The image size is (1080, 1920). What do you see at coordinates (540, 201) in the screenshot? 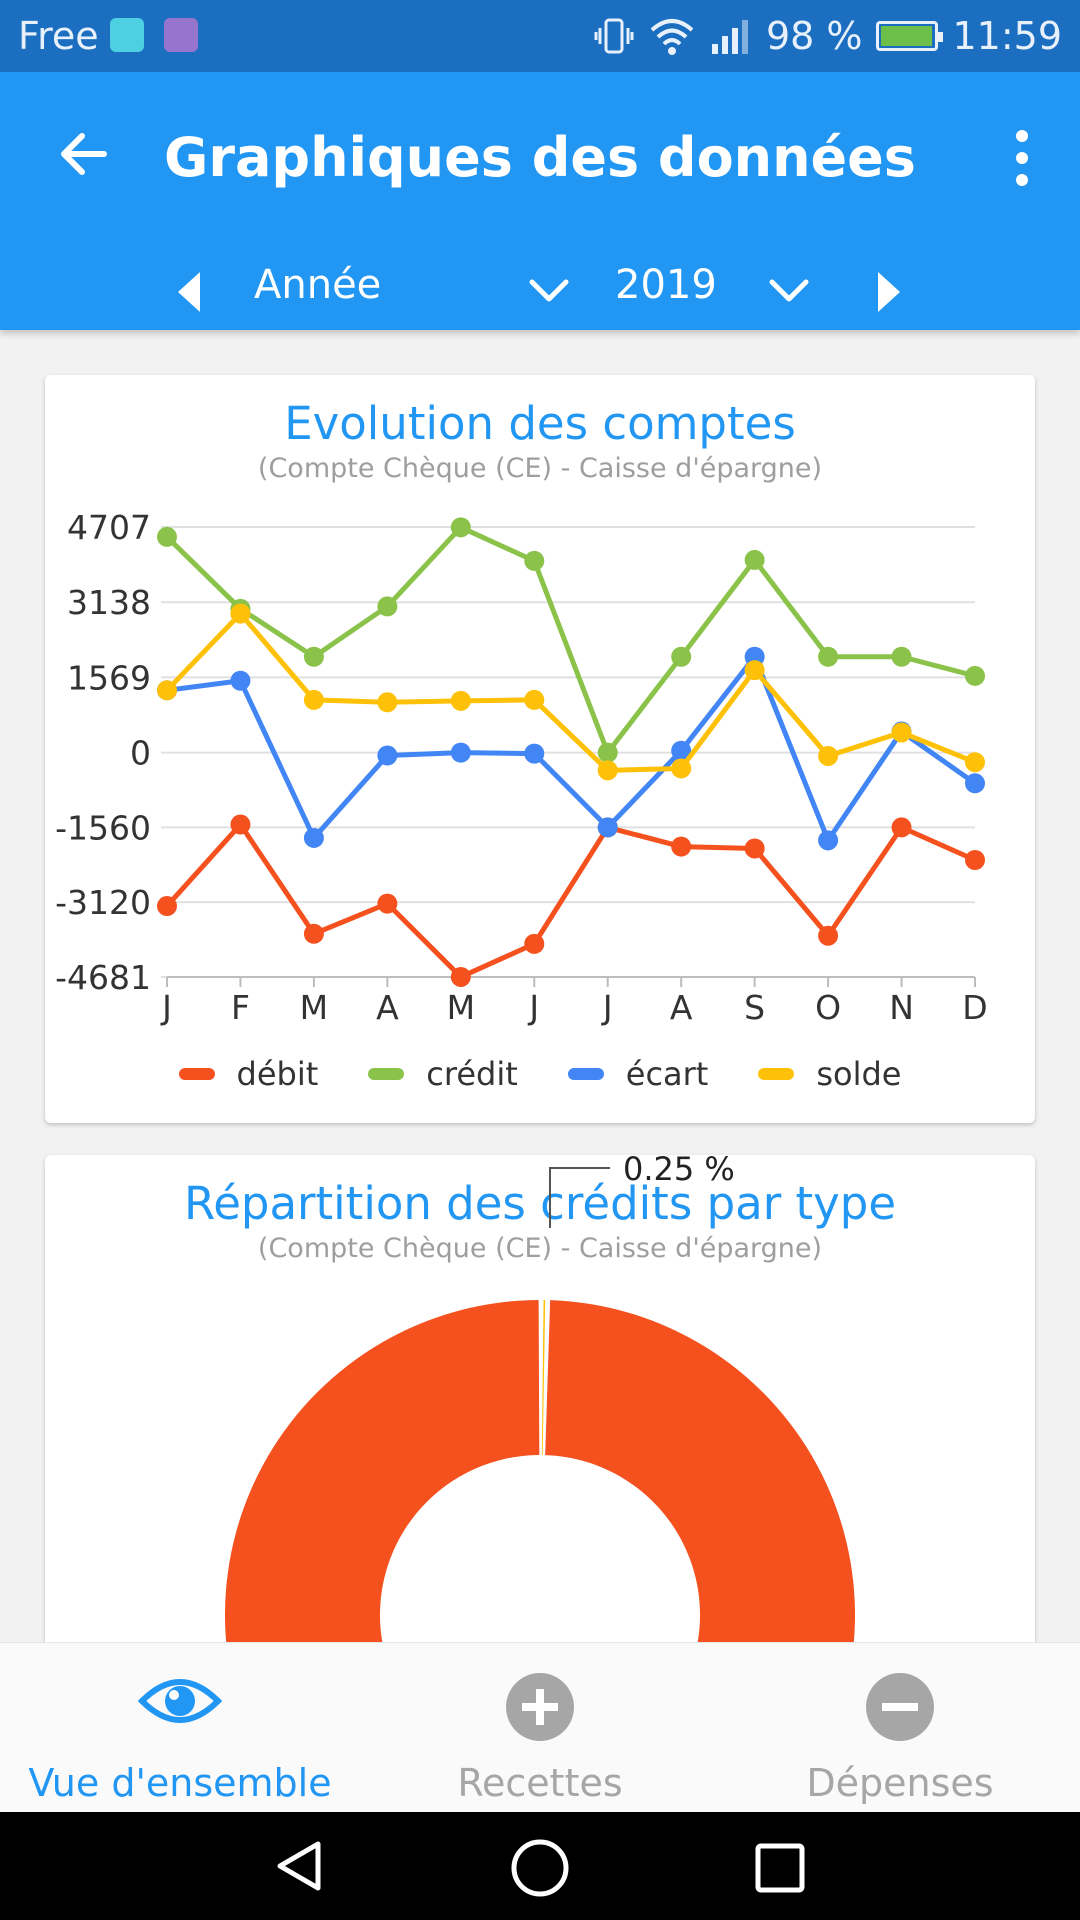
I see `app-bar: Graphiques des données Année 2019` at bounding box center [540, 201].